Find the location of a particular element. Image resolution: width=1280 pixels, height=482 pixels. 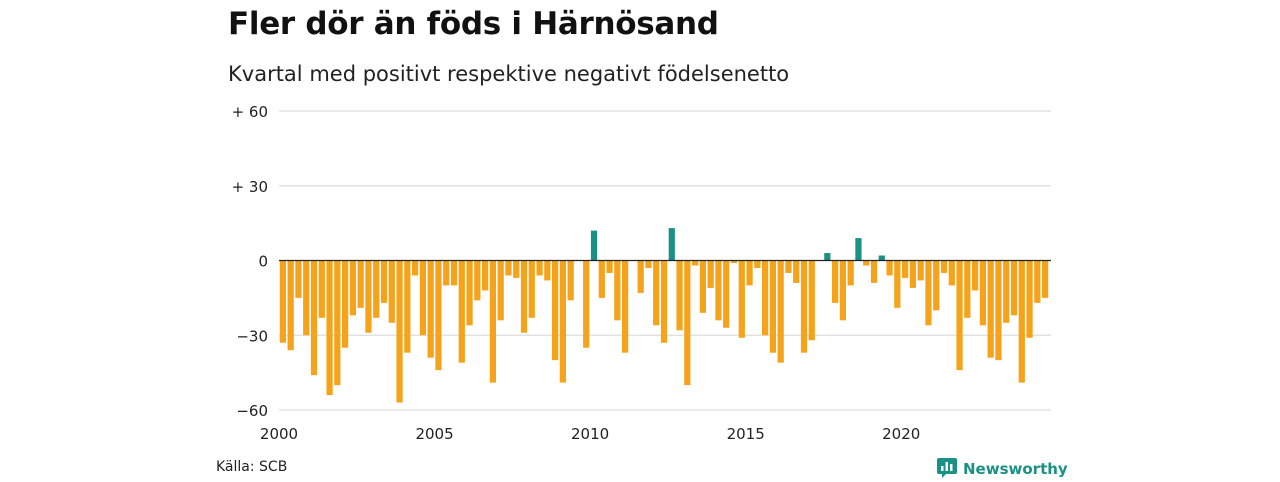

source-note: Källa: SCB is located at coordinates (252, 467).